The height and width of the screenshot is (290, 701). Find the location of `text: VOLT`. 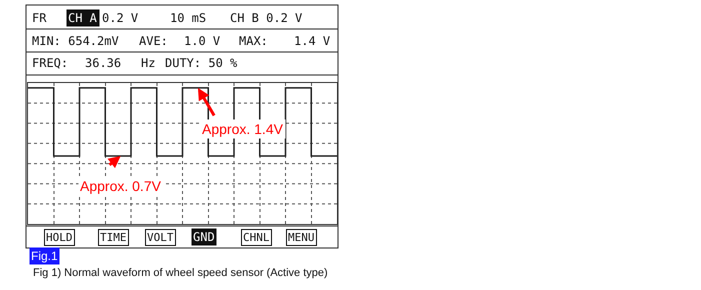

text: VOLT is located at coordinates (160, 237).